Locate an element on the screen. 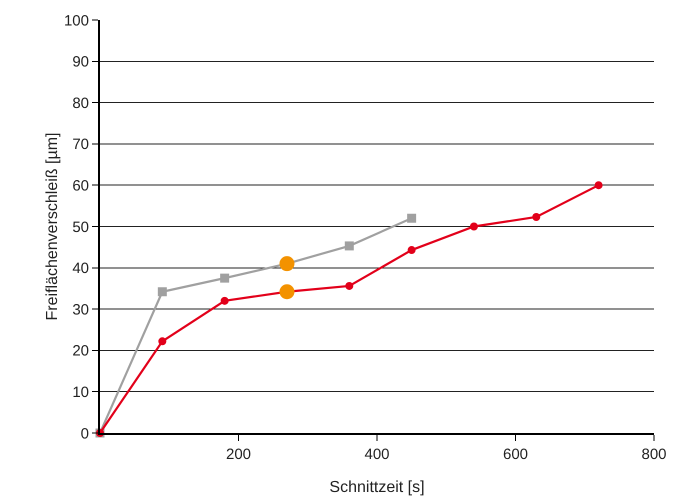  y-tick-label: 30 is located at coordinates (80, 309).